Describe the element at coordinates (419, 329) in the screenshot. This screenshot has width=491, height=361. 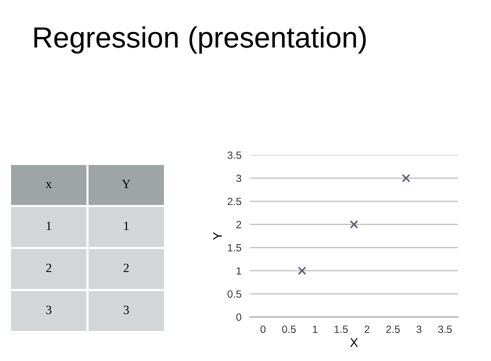
I see `x-tick-label: 3` at that location.